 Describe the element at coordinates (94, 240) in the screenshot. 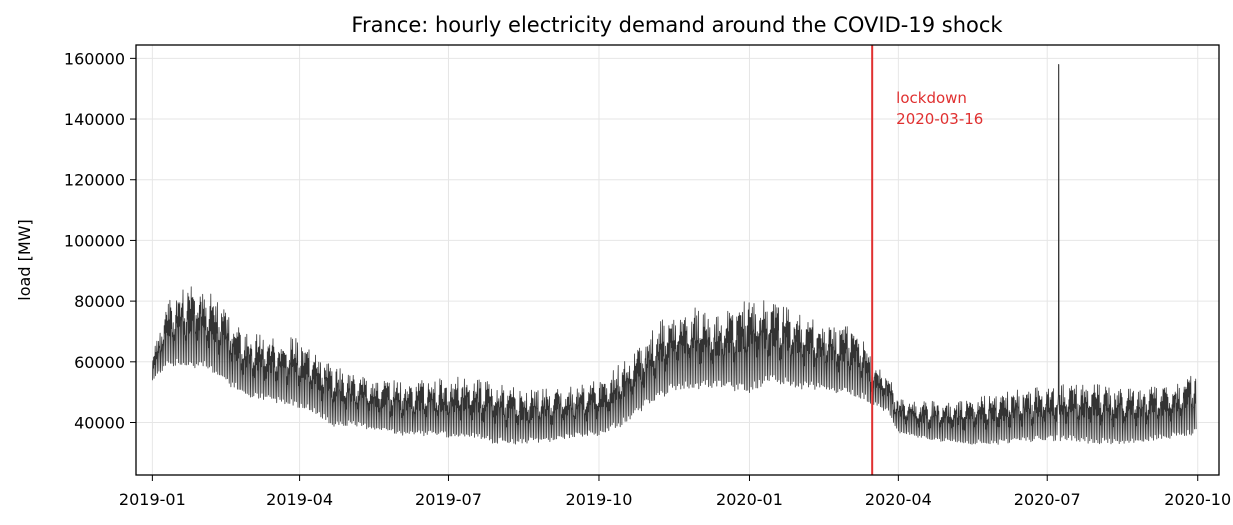

I see `y-tick-label: 100000` at that location.